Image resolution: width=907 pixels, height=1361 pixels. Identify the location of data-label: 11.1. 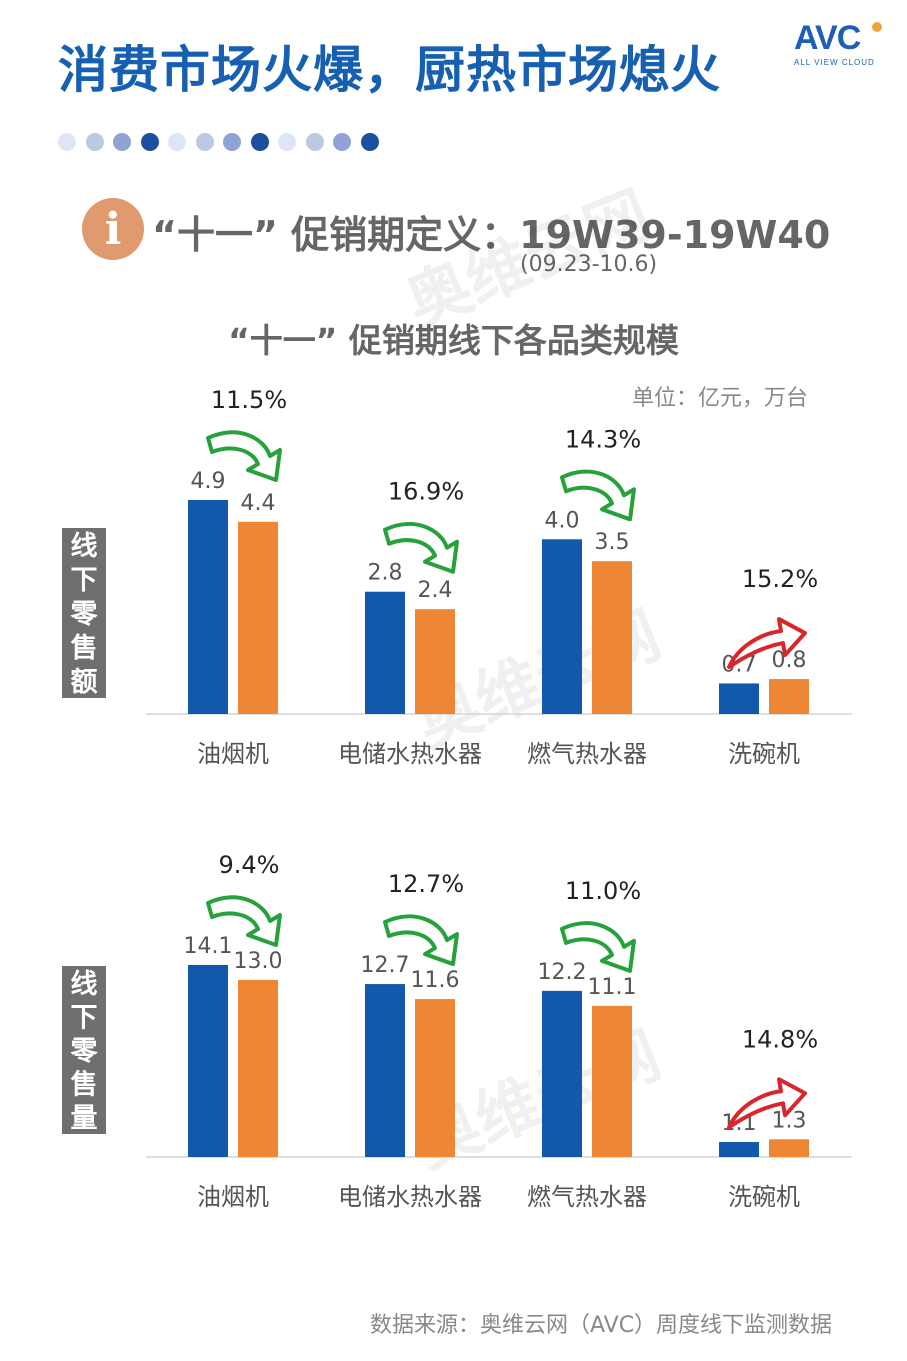
(612, 987).